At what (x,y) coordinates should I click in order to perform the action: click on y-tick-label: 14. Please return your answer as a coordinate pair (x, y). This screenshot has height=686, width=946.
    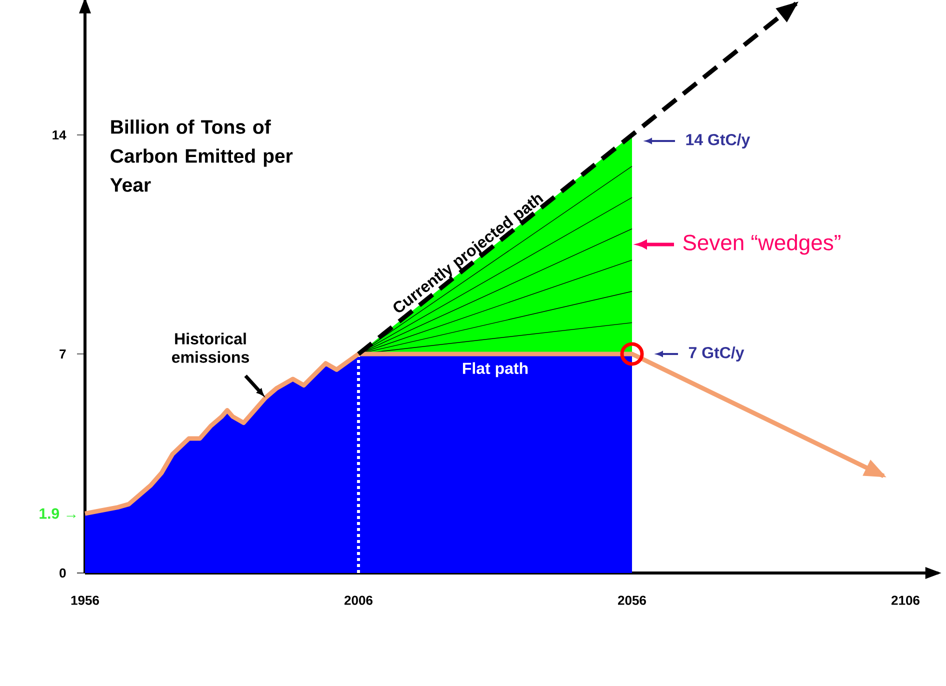
    Looking at the image, I should click on (59, 135).